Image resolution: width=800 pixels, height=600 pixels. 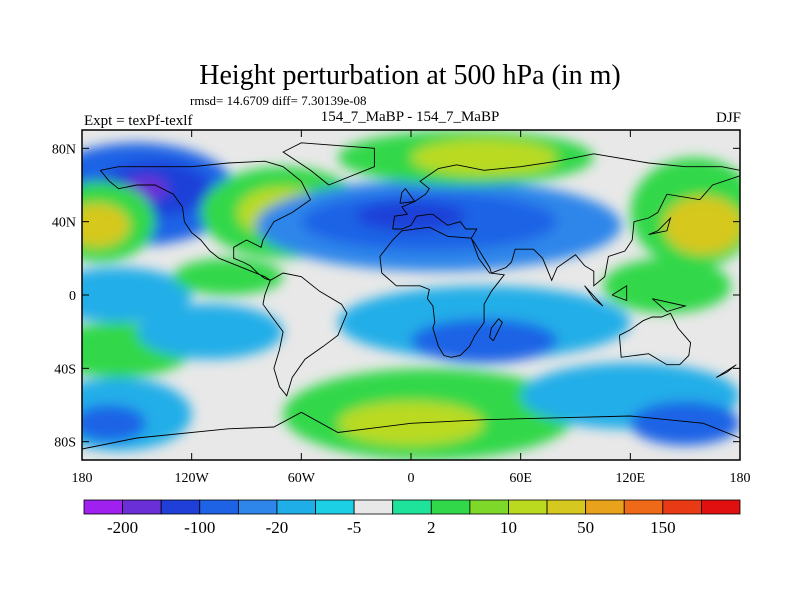 I want to click on colorbar-label: 150, so click(x=663, y=527).